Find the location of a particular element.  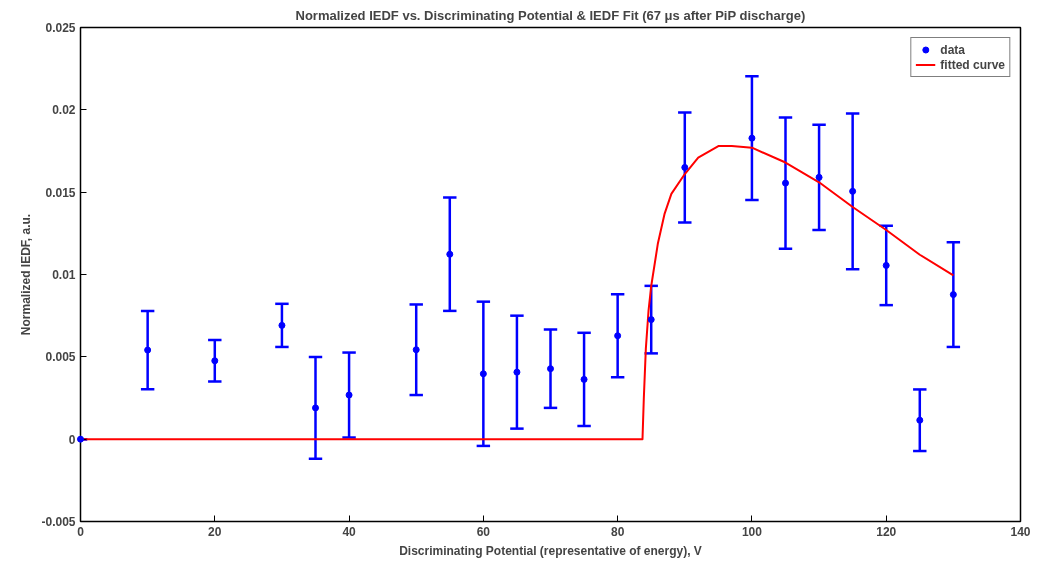

chart-title: Normalized IEDF vs. Discriminating Potential & IEDF Fit (67 μs after PiP discharge) is located at coordinates (550, 15).